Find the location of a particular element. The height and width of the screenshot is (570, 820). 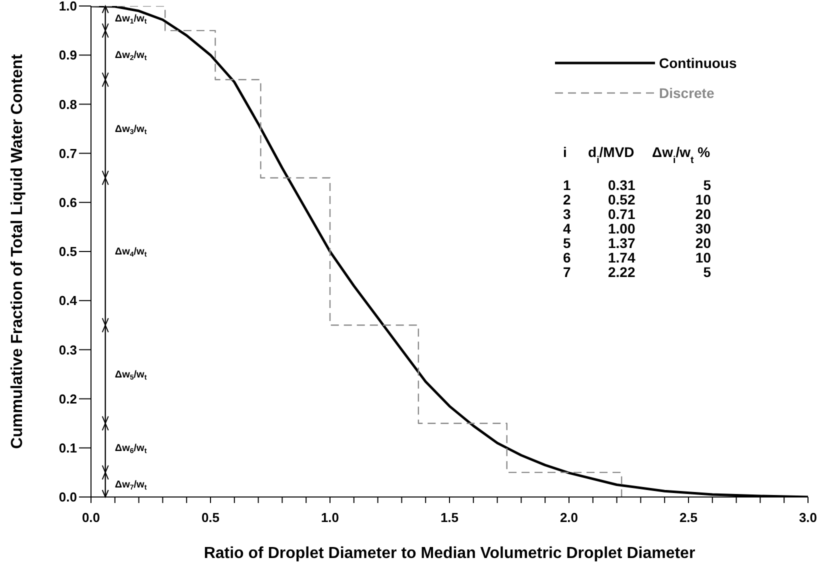

y-tick-label: 0.3 is located at coordinates (67, 350).